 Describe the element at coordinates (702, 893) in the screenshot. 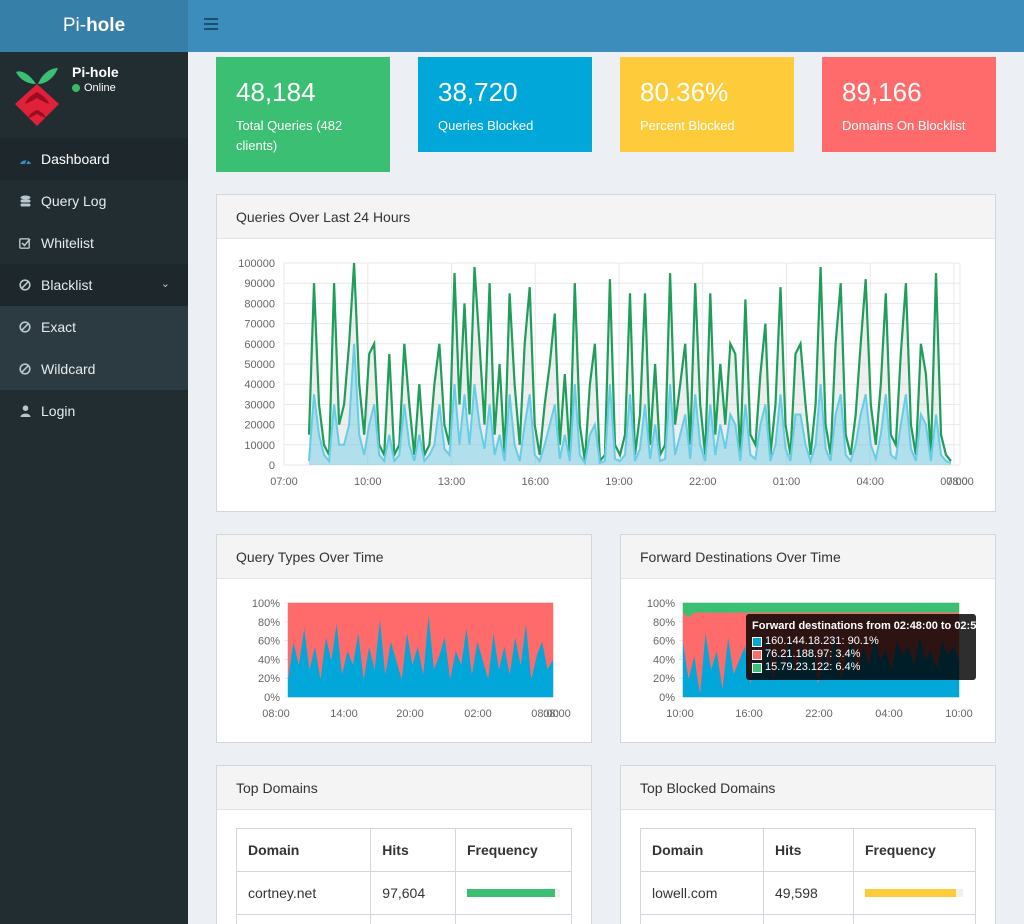

I see `domain-cell: lowell.com` at that location.